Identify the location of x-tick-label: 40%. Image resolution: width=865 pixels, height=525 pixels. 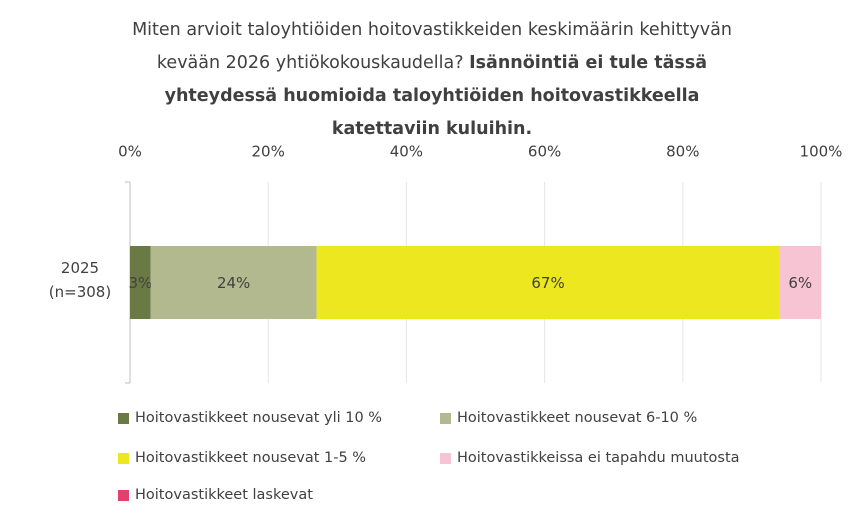
(406, 152).